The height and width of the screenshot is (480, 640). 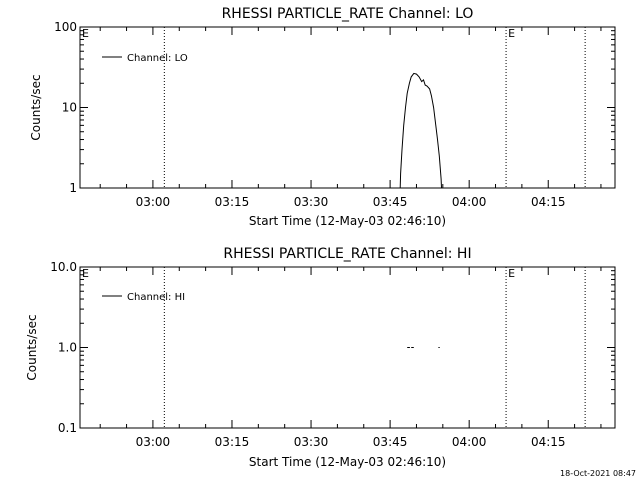 What do you see at coordinates (348, 14) in the screenshot?
I see `chart-title: RHESSI PARTICLE_RATE Channel: LO` at bounding box center [348, 14].